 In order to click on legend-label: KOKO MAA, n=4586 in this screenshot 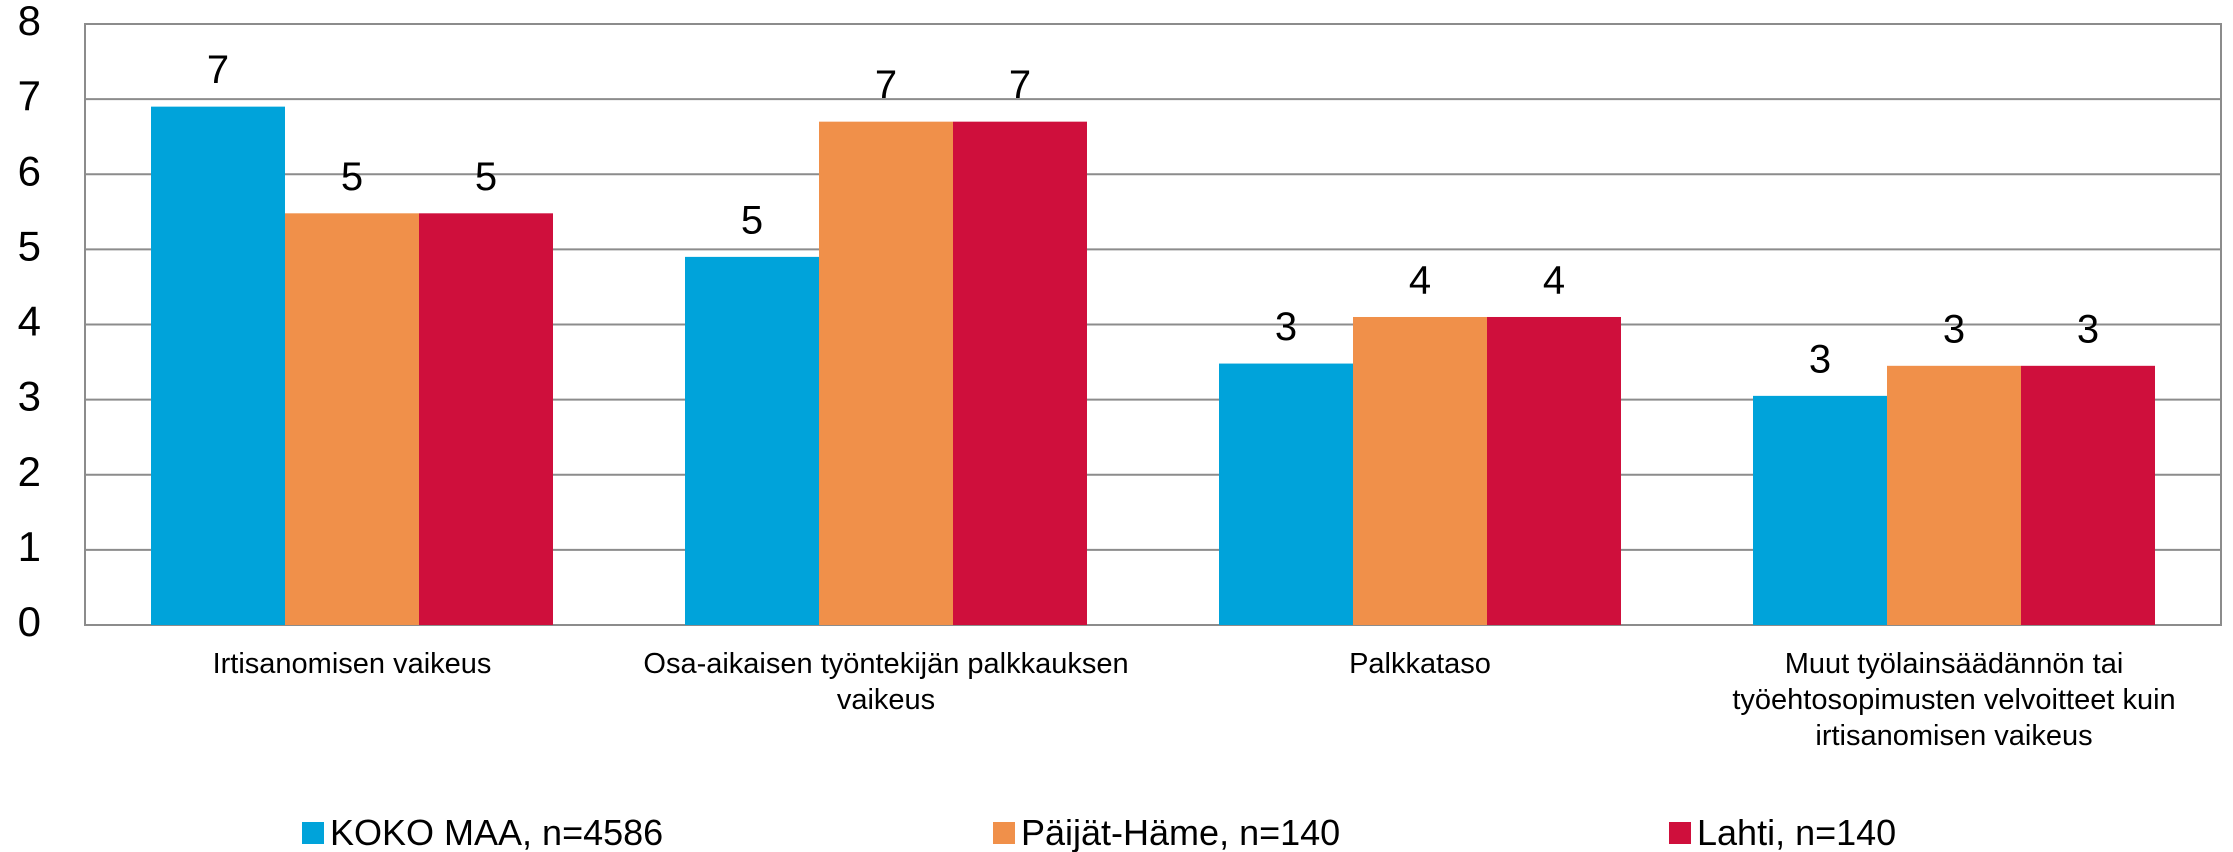, I will do `click(497, 832)`.